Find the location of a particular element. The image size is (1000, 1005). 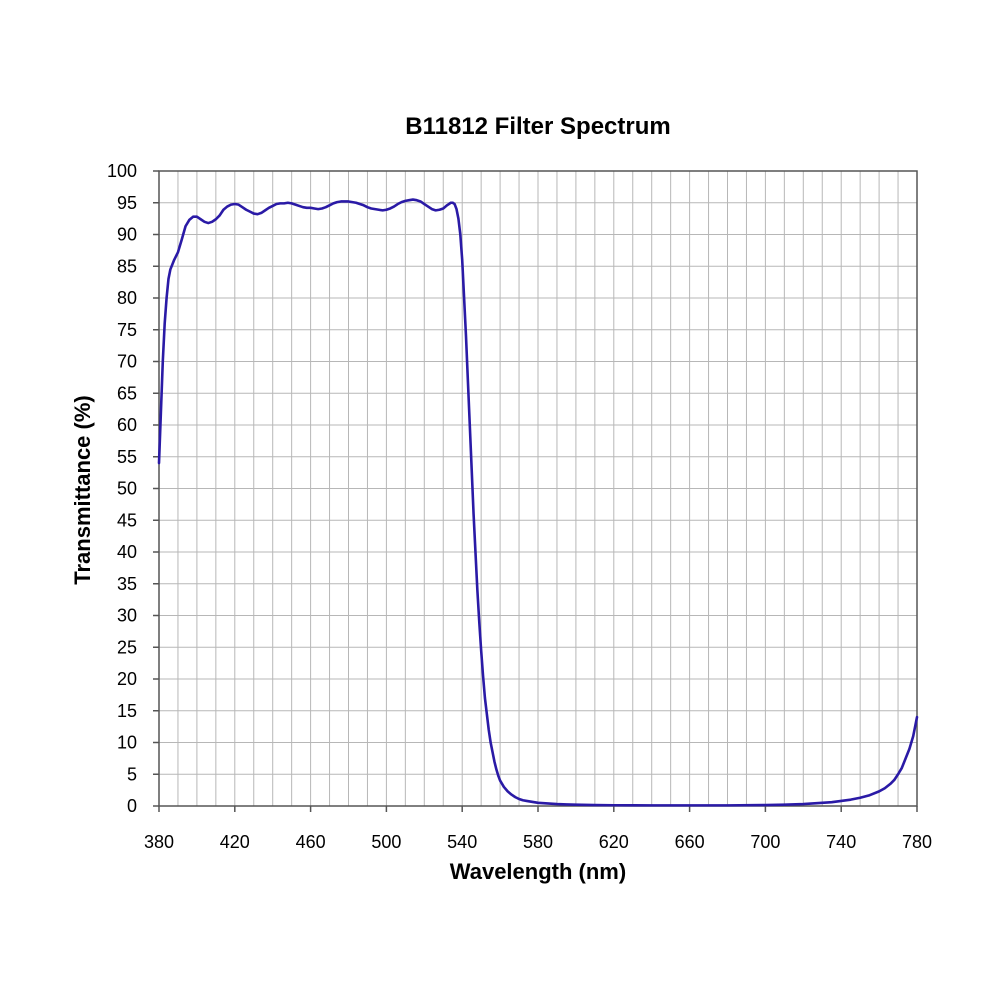

y-tick-label: 80 is located at coordinates (127, 298).